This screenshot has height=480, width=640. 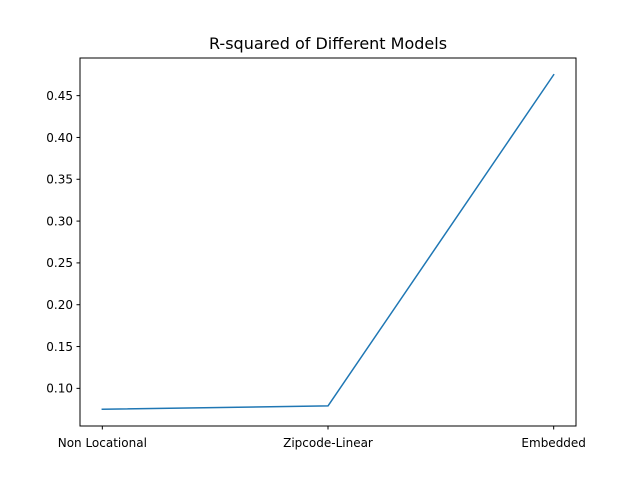 What do you see at coordinates (553, 443) in the screenshot?
I see `x-tick-label: Embedded` at bounding box center [553, 443].